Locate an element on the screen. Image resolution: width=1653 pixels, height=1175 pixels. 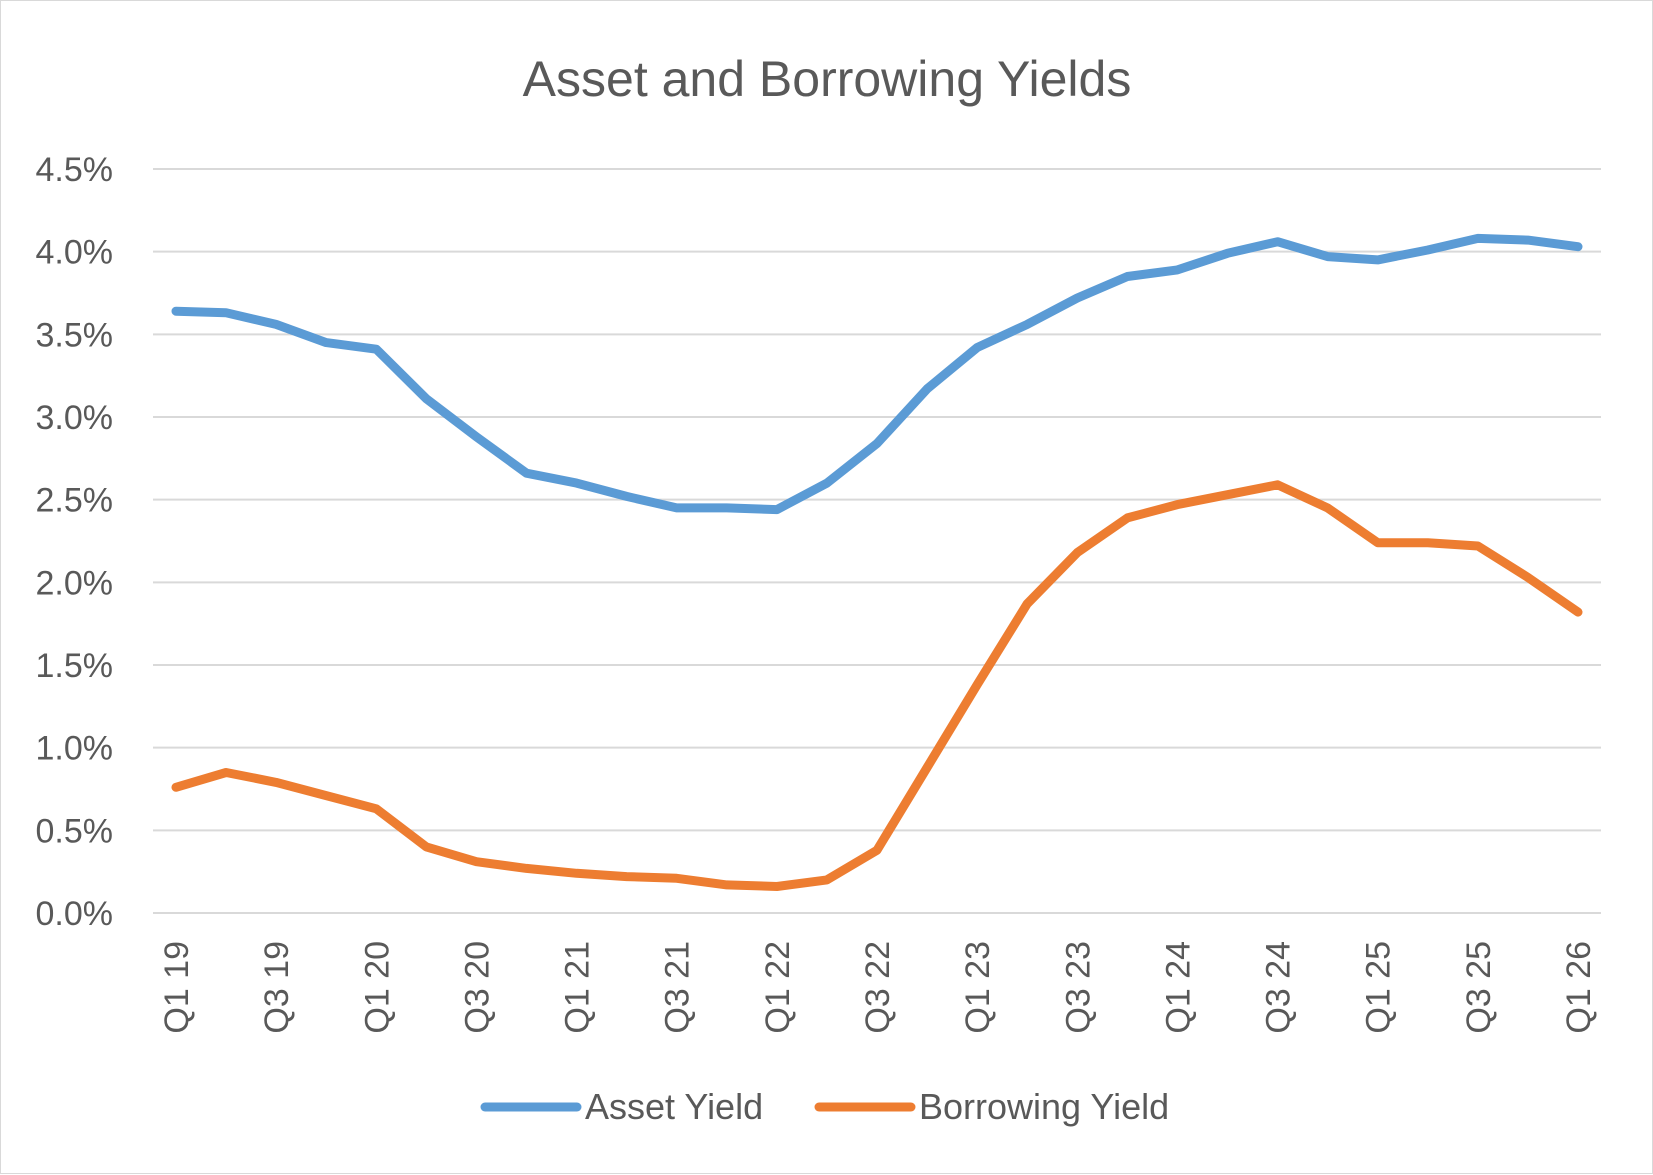
y-axis-ticks: 0.0% 0.5% 1.0% 1.5% 2.0% 2.5% 3.0% 3.5% 4.0% 4.5% is located at coordinates (75, 542).